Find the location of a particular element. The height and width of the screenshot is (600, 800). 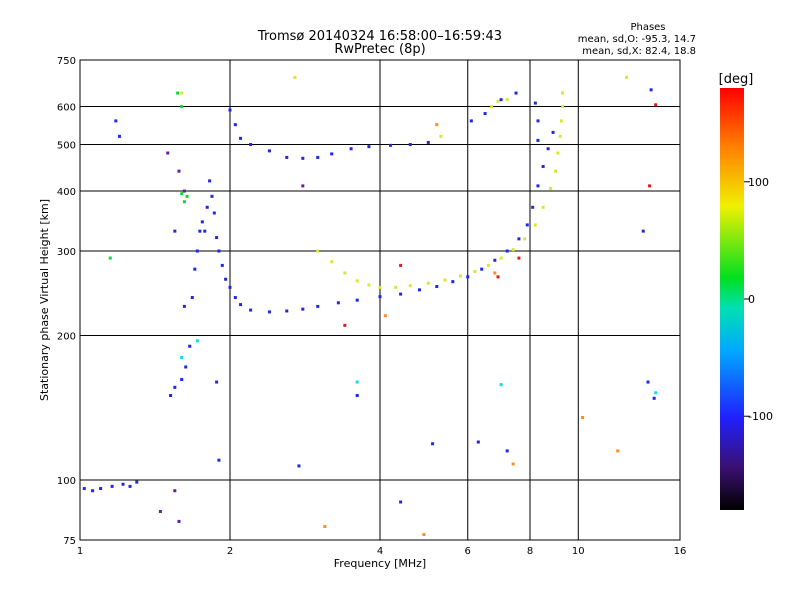

x-axis-label: Frequency [MHz] is located at coordinates (380, 563).